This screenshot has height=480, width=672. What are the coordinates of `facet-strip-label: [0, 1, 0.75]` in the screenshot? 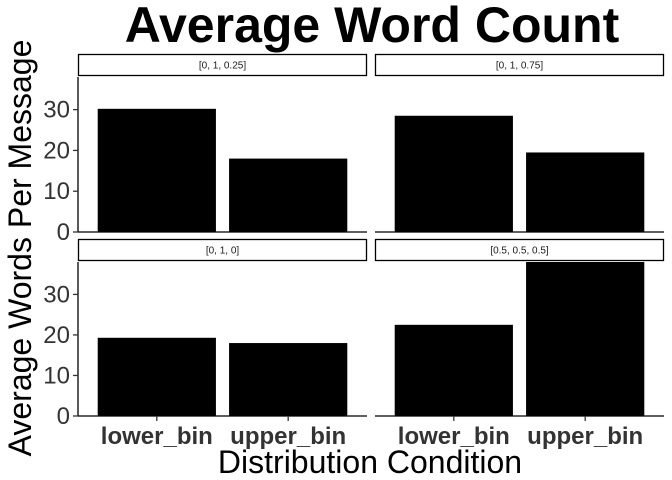 It's located at (519, 66).